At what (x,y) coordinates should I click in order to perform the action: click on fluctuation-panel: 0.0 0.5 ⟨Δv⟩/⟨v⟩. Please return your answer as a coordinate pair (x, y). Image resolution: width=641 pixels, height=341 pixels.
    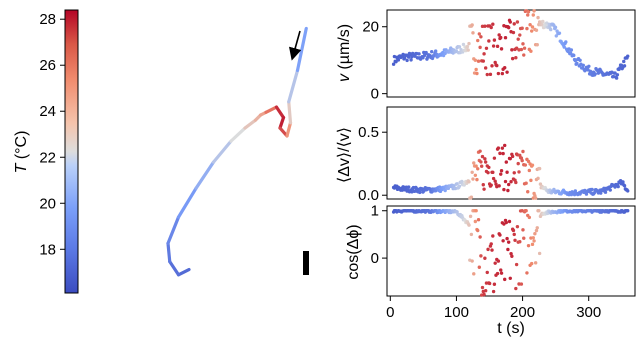
    Looking at the image, I should click on (486, 155).